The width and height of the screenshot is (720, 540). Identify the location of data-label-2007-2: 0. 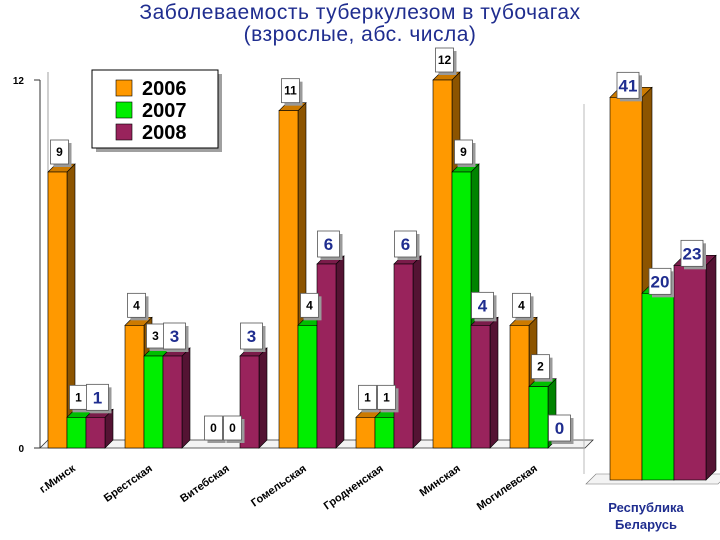
(234, 429).